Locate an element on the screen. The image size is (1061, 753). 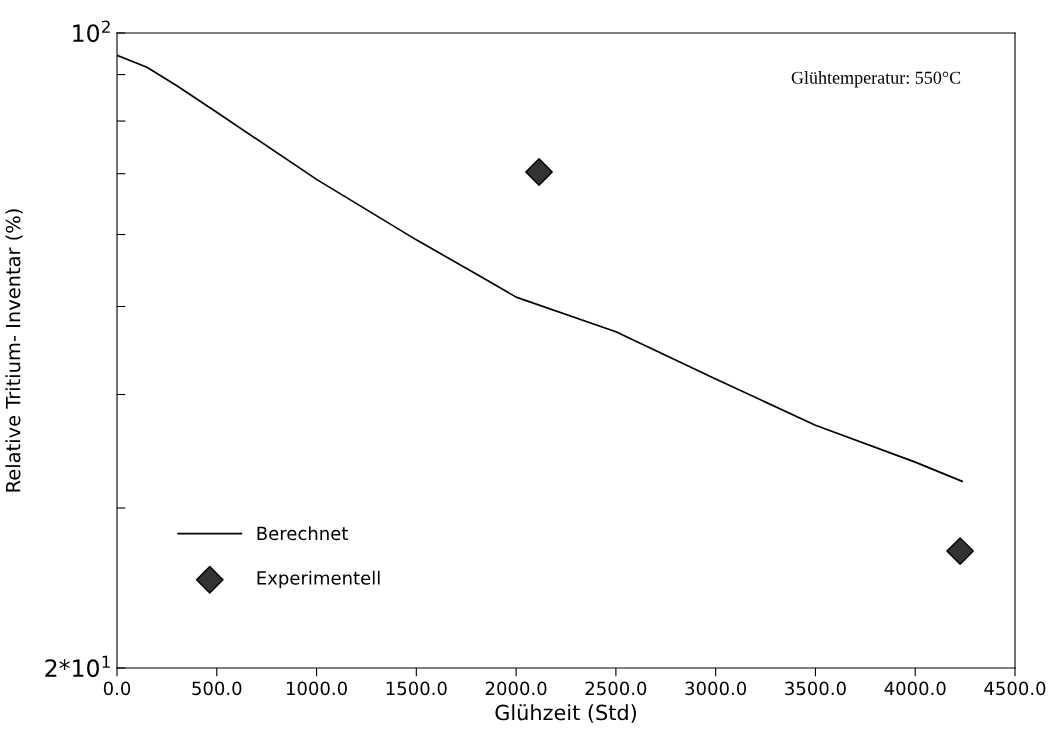
y-axis-title: Relative Tritium- Inventar (%) is located at coordinates (14, 350).